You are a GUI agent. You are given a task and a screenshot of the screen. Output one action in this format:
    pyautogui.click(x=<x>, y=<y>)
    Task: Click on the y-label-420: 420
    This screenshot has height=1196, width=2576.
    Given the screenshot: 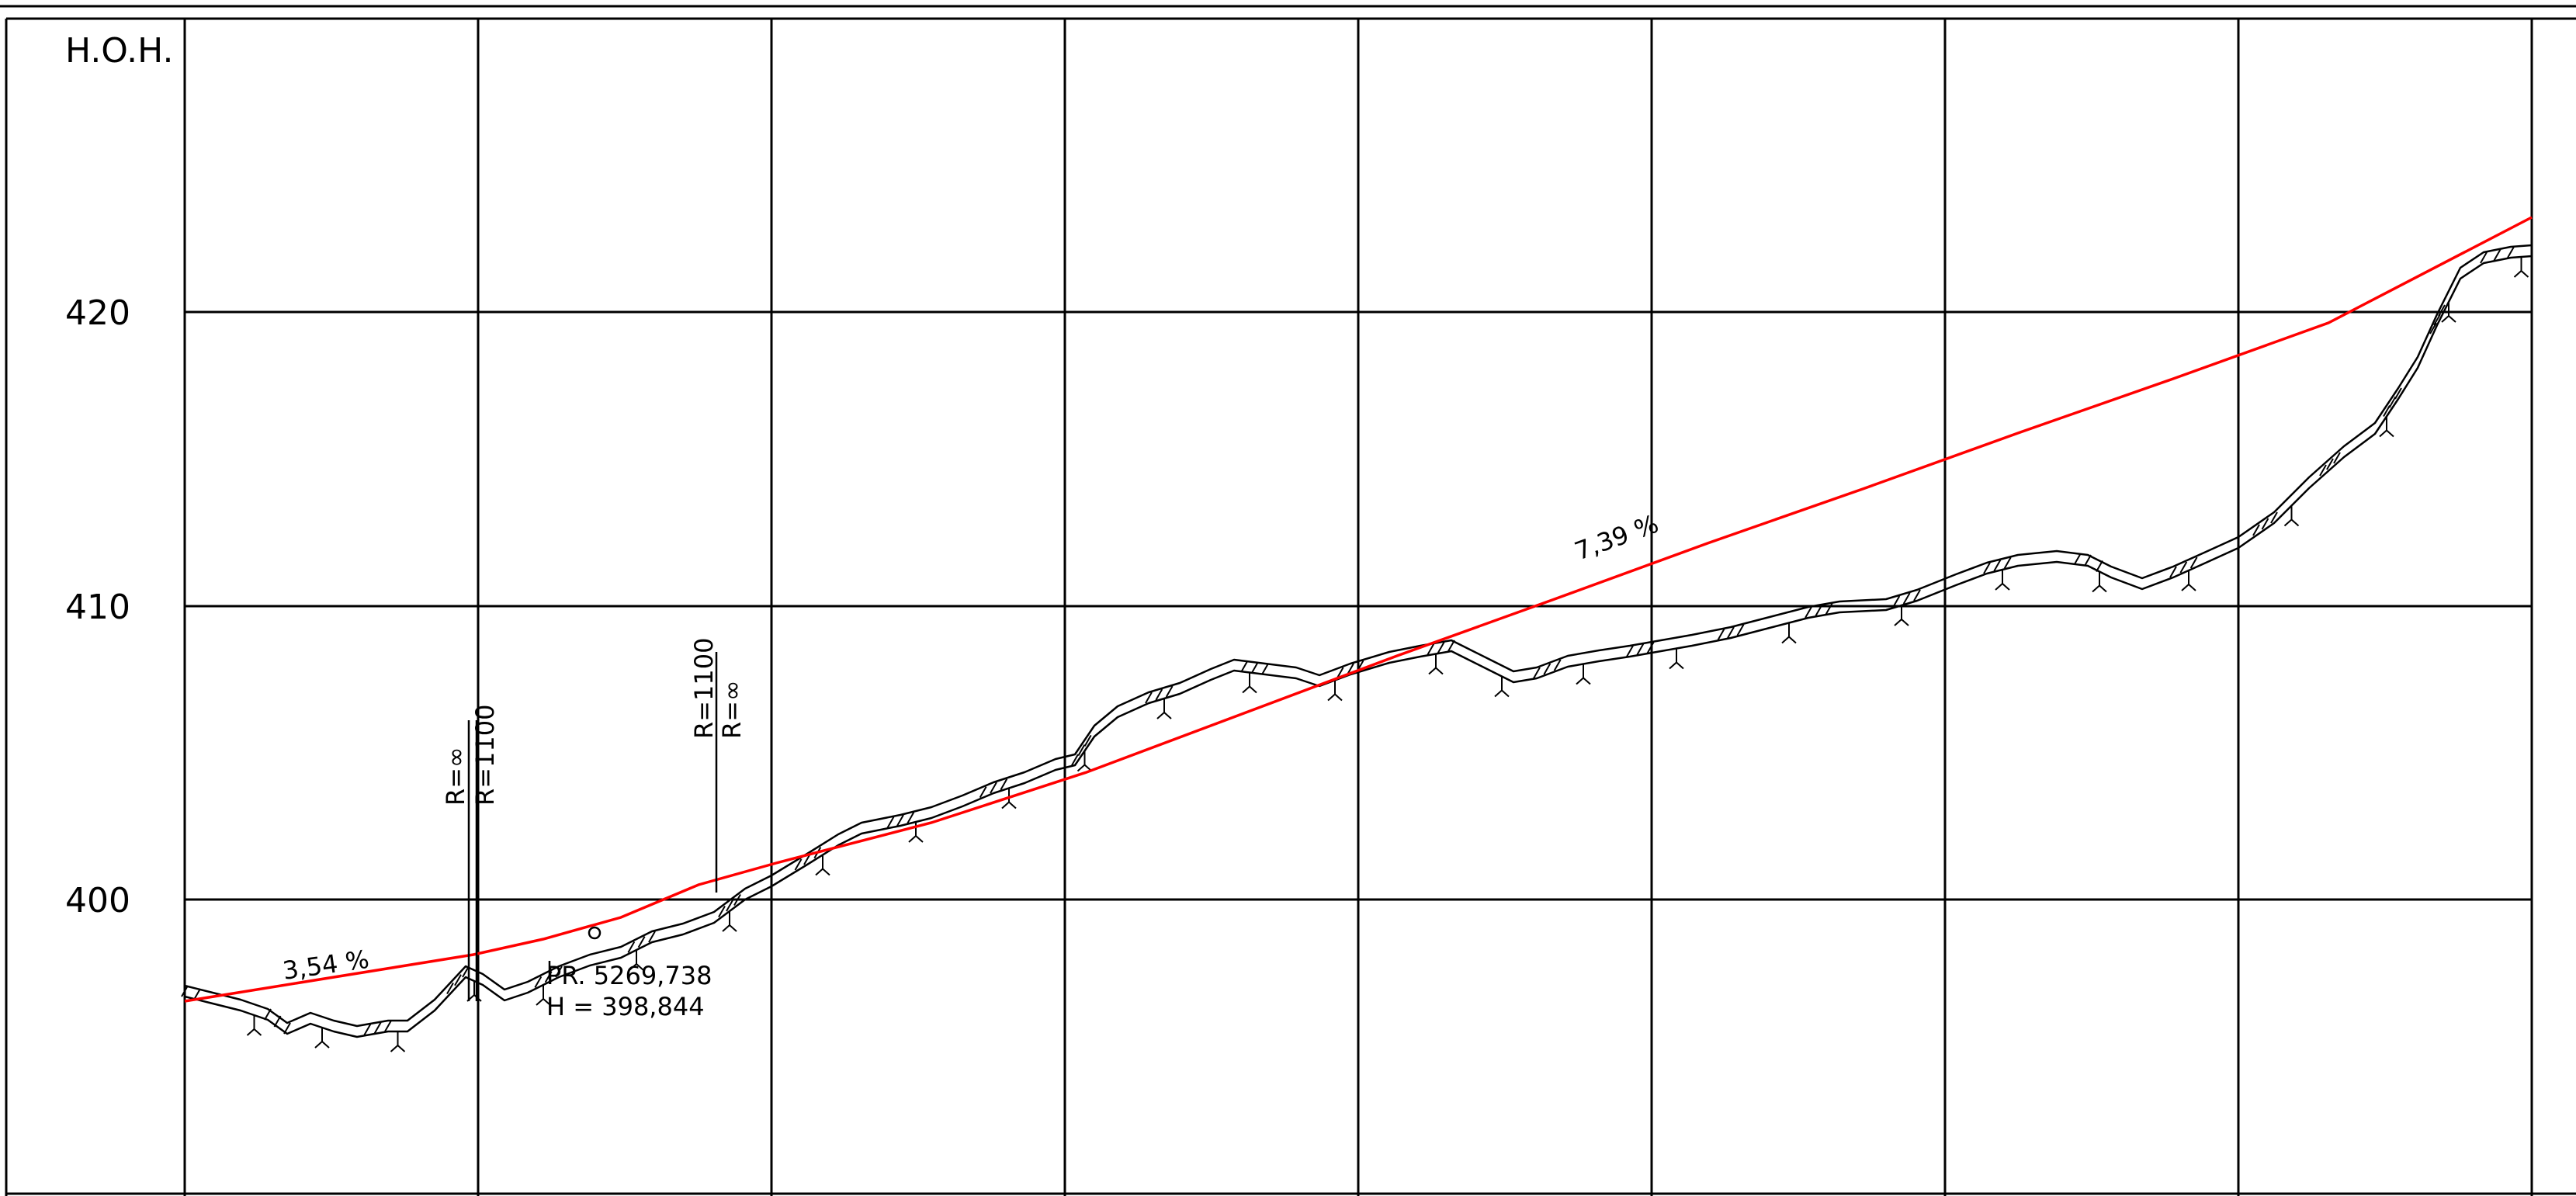 What is the action you would take?
    pyautogui.click(x=97, y=313)
    